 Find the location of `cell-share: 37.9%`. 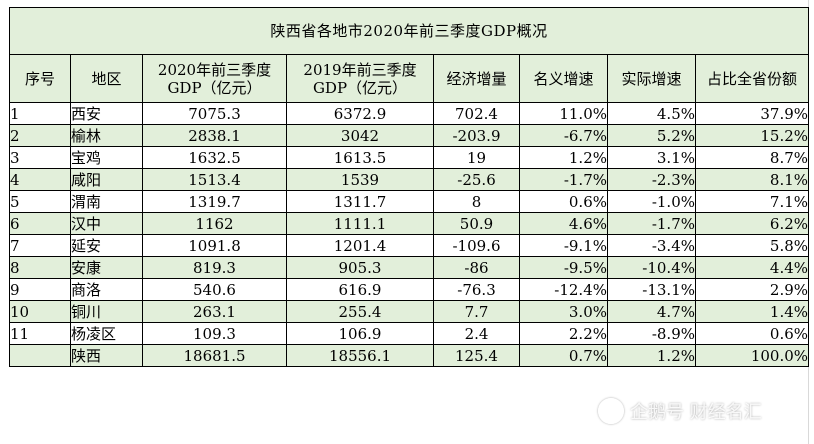

cell-share: 37.9% is located at coordinates (752, 113).